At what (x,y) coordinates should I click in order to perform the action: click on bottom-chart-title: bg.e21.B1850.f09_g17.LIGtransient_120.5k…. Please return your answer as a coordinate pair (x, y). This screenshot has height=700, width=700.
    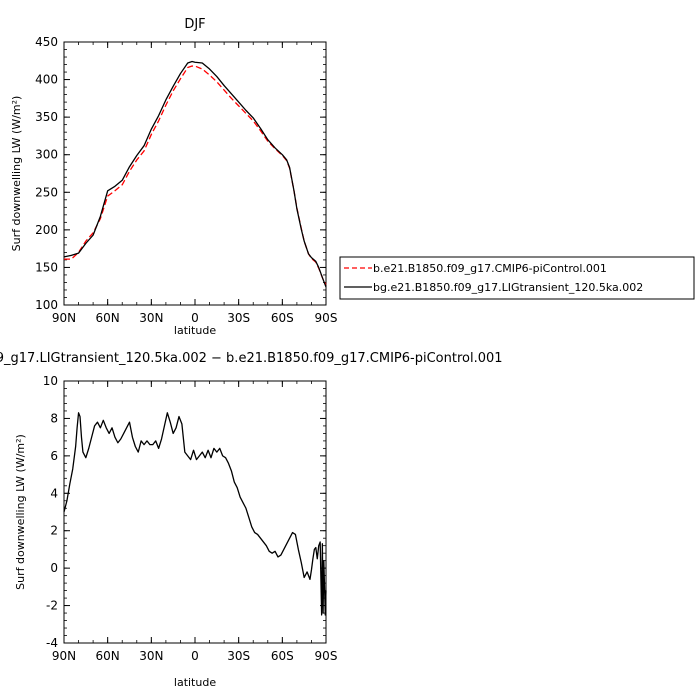
    Looking at the image, I should click on (251, 358).